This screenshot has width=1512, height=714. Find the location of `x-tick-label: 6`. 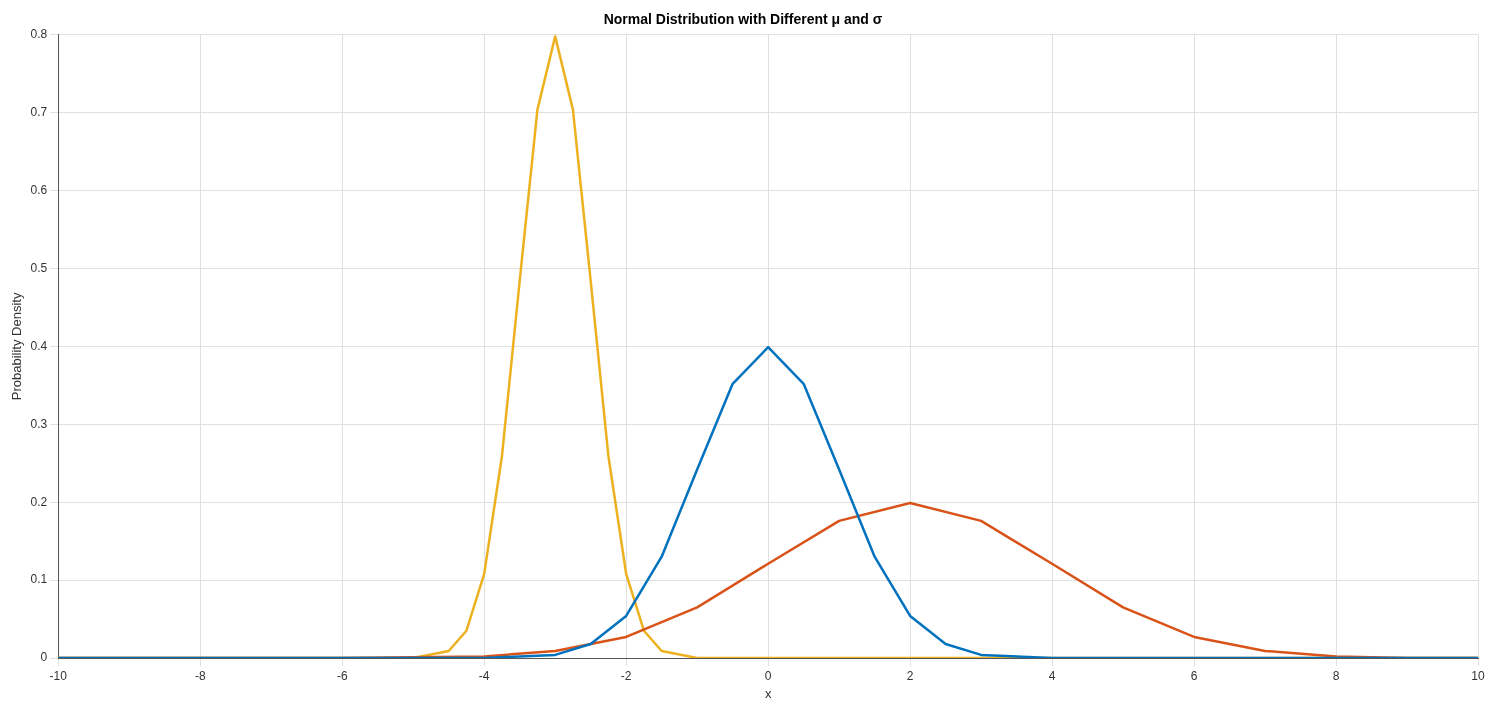

x-tick-label: 6 is located at coordinates (1194, 675).